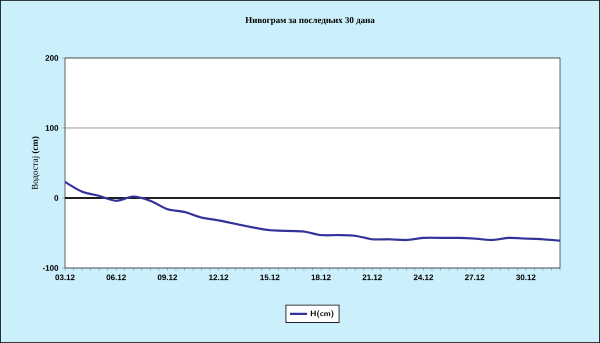 The height and width of the screenshot is (343, 600). What do you see at coordinates (36, 163) in the screenshot?
I see `y-axis-title: Водостај (cm)` at bounding box center [36, 163].